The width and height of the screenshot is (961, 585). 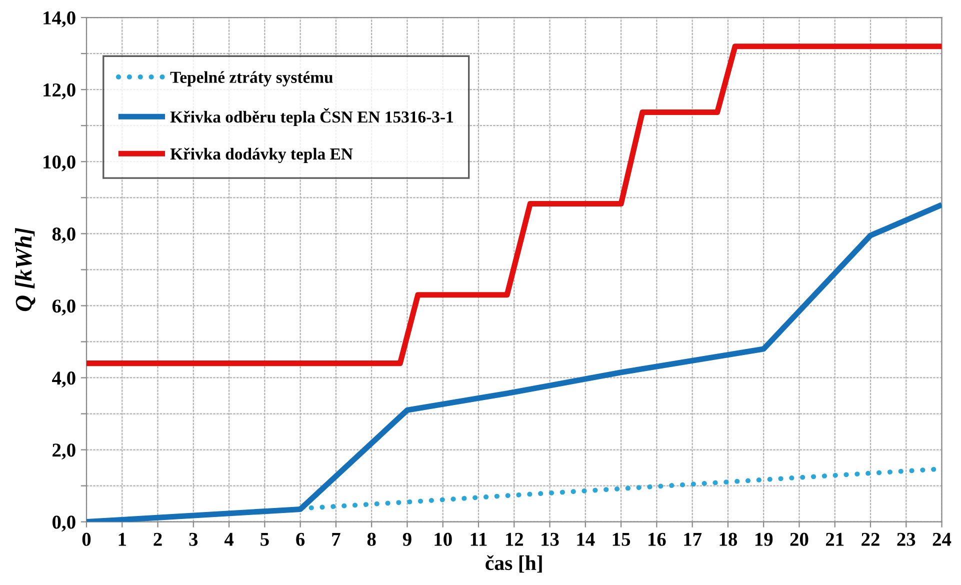 I want to click on x-tick-label: 5, so click(x=264, y=539).